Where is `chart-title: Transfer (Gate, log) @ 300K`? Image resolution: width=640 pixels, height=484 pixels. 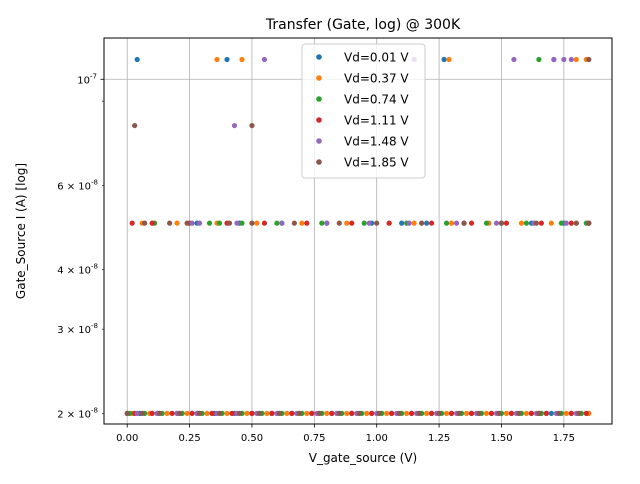
chart-title: Transfer (Gate, log) @ 300K is located at coordinates (363, 25).